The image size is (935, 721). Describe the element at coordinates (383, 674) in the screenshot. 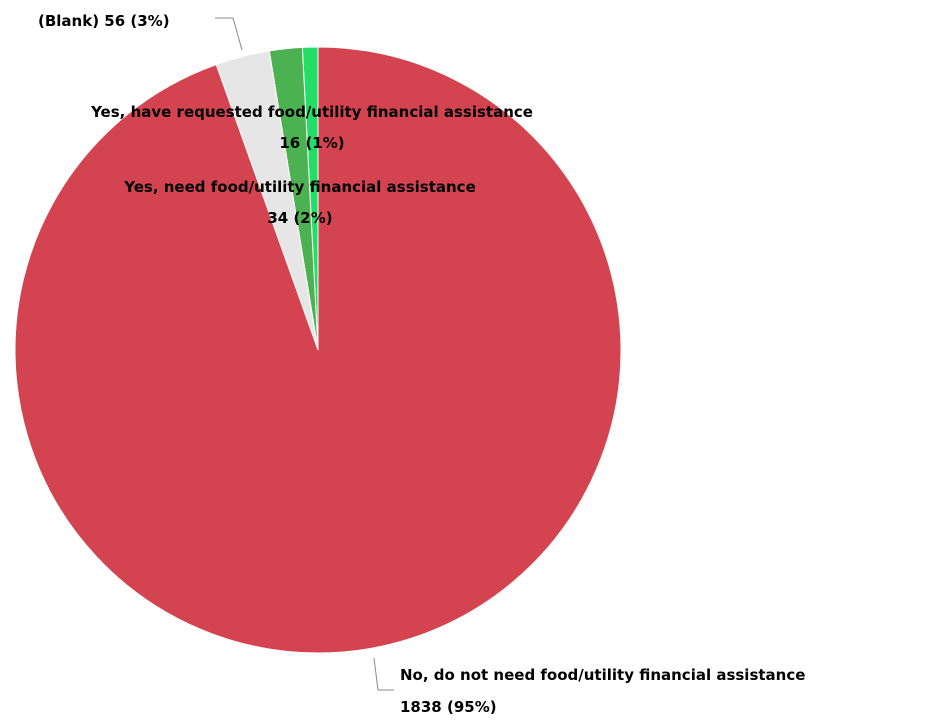

I see `leader-line-no` at that location.